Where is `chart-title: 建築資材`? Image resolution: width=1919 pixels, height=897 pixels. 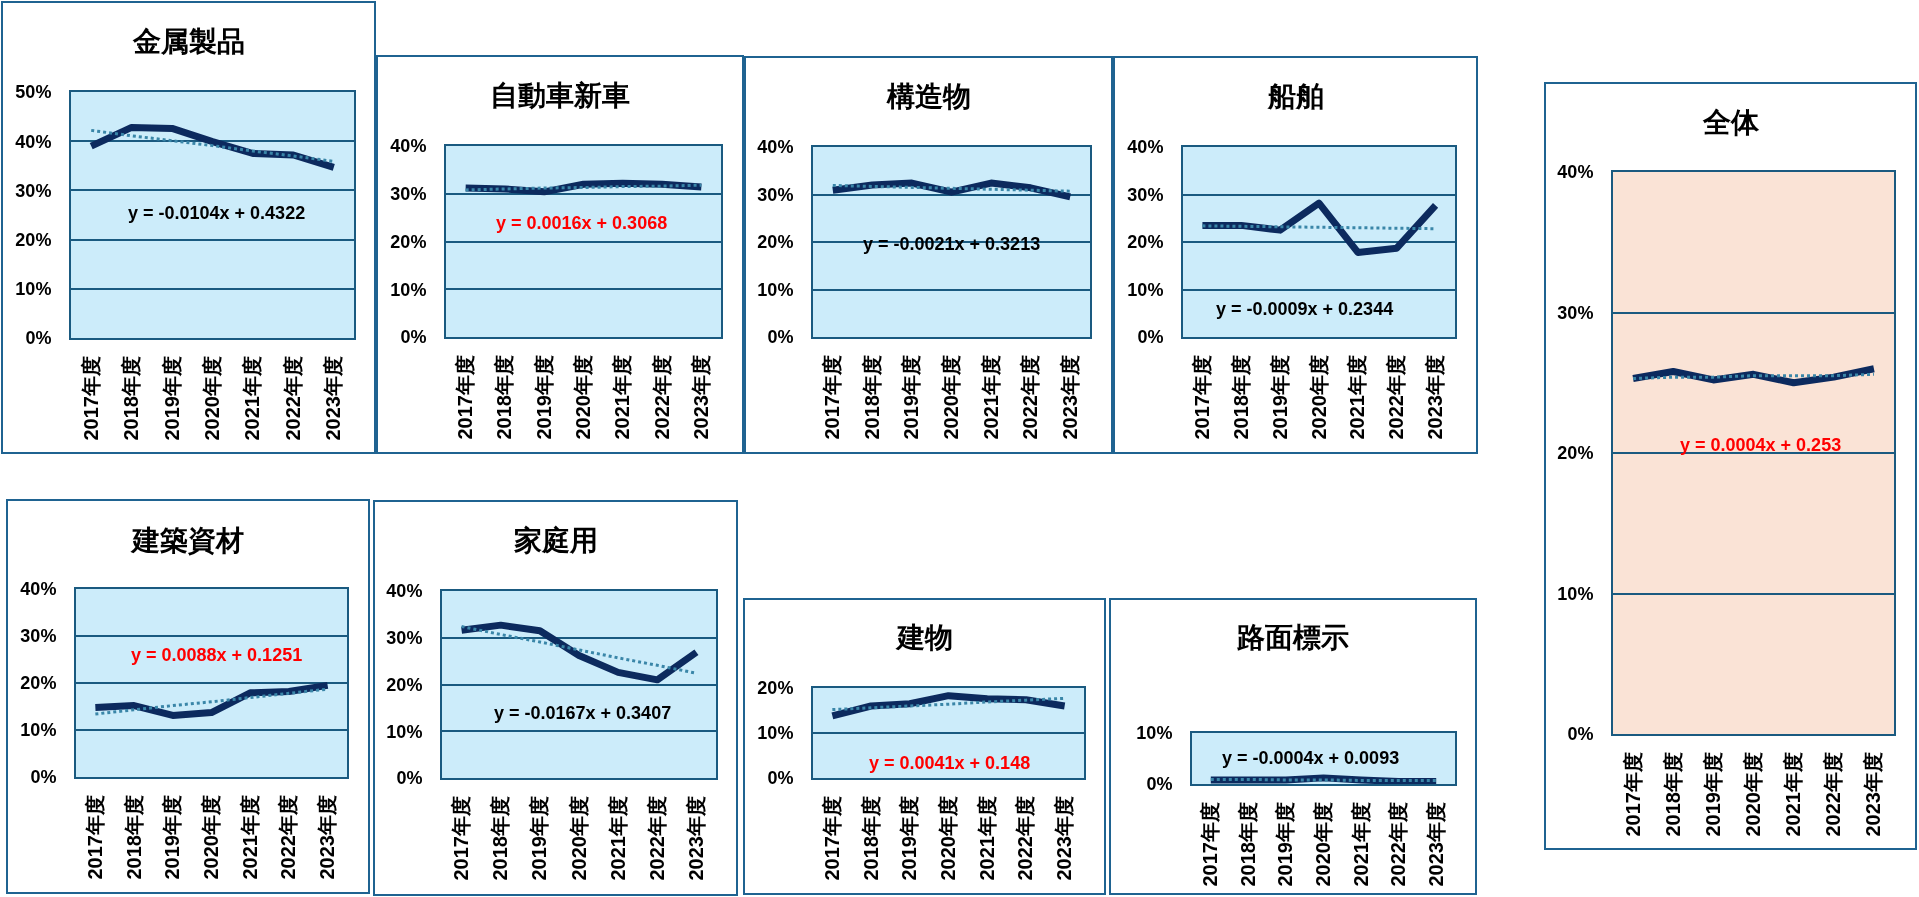
chart-title: 建築資材 is located at coordinates (187, 540).